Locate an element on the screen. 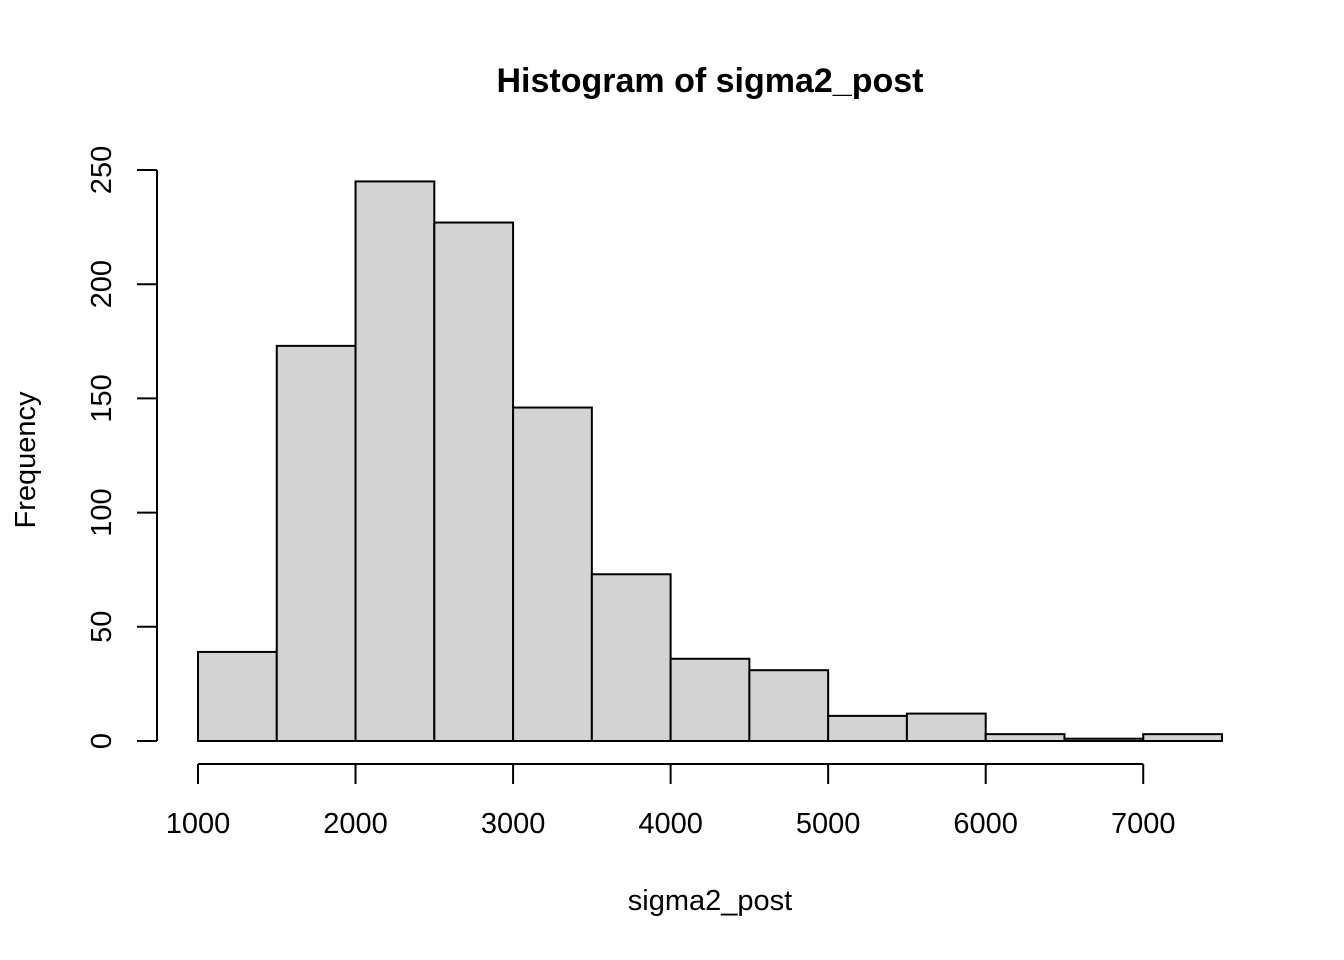  y-axis: 0 50 100 150 200 250 is located at coordinates (122, 447).